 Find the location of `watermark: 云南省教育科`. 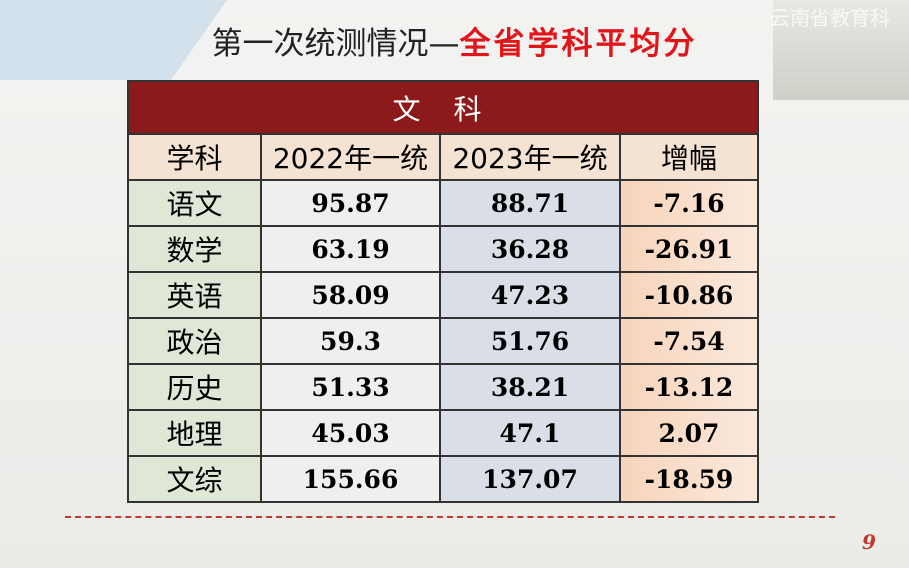

watermark: 云南省教育科 is located at coordinates (830, 18).